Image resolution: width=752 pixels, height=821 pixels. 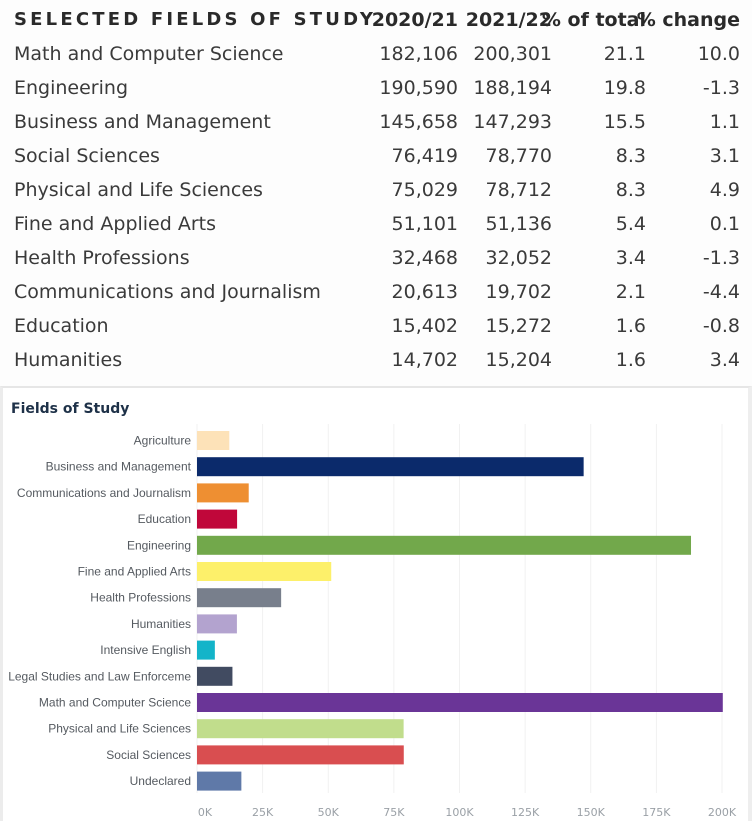 I want to click on x-tick-label: 0K, so click(x=205, y=812).